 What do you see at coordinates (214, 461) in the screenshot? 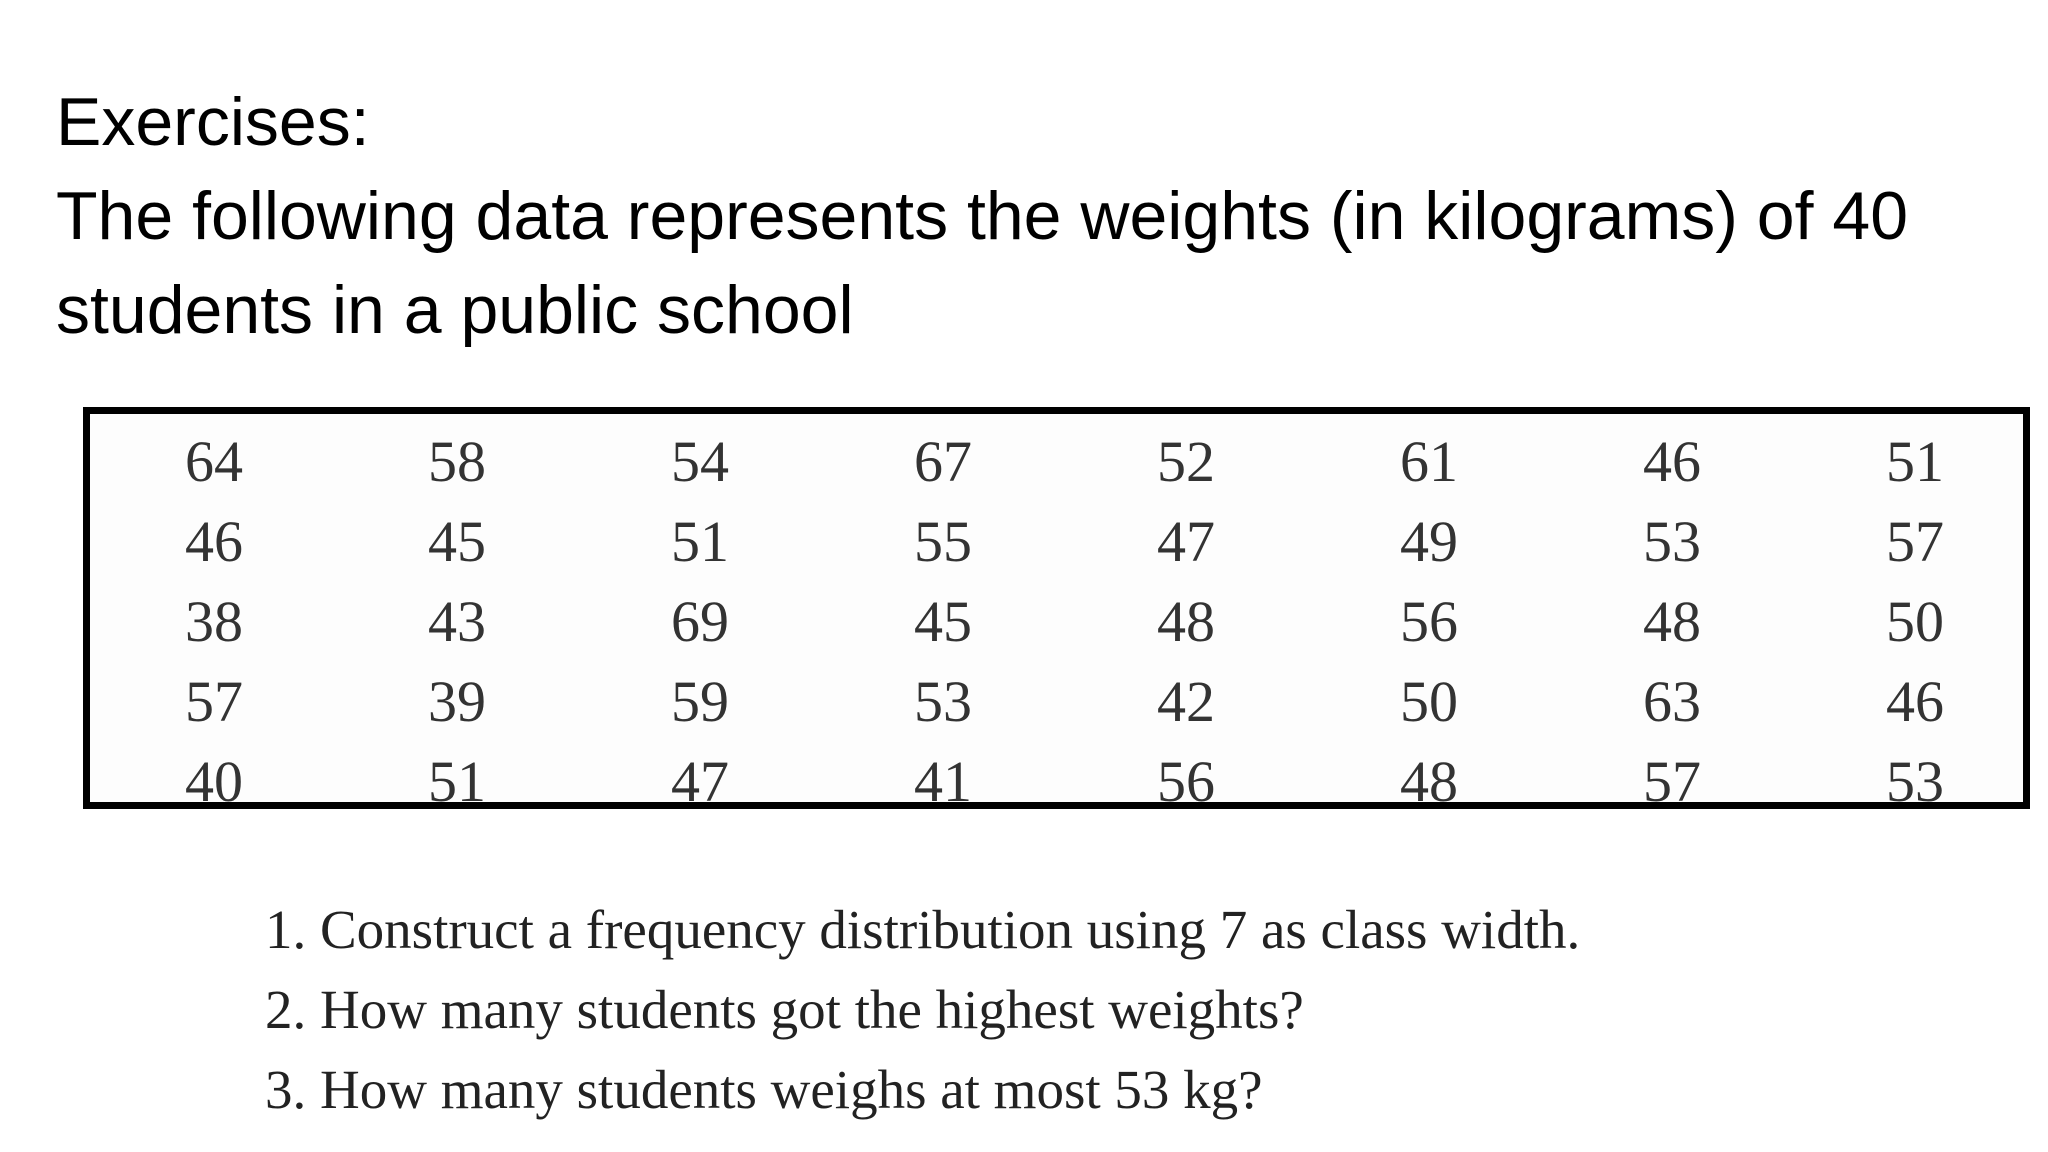
I see `table-cell: 64` at bounding box center [214, 461].